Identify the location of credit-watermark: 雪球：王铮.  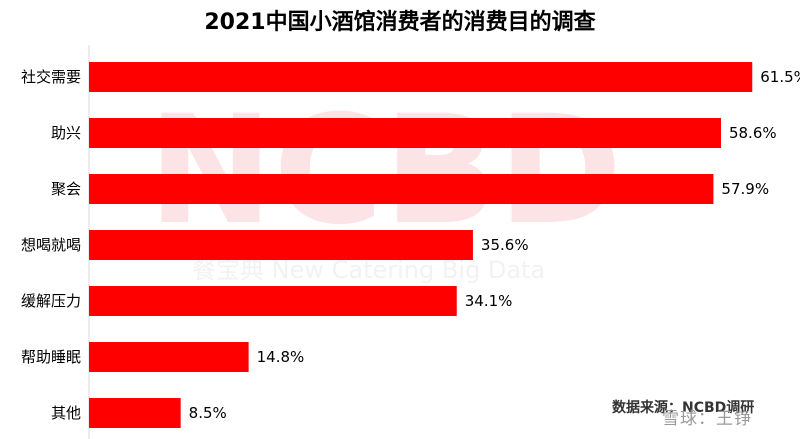
(707, 419).